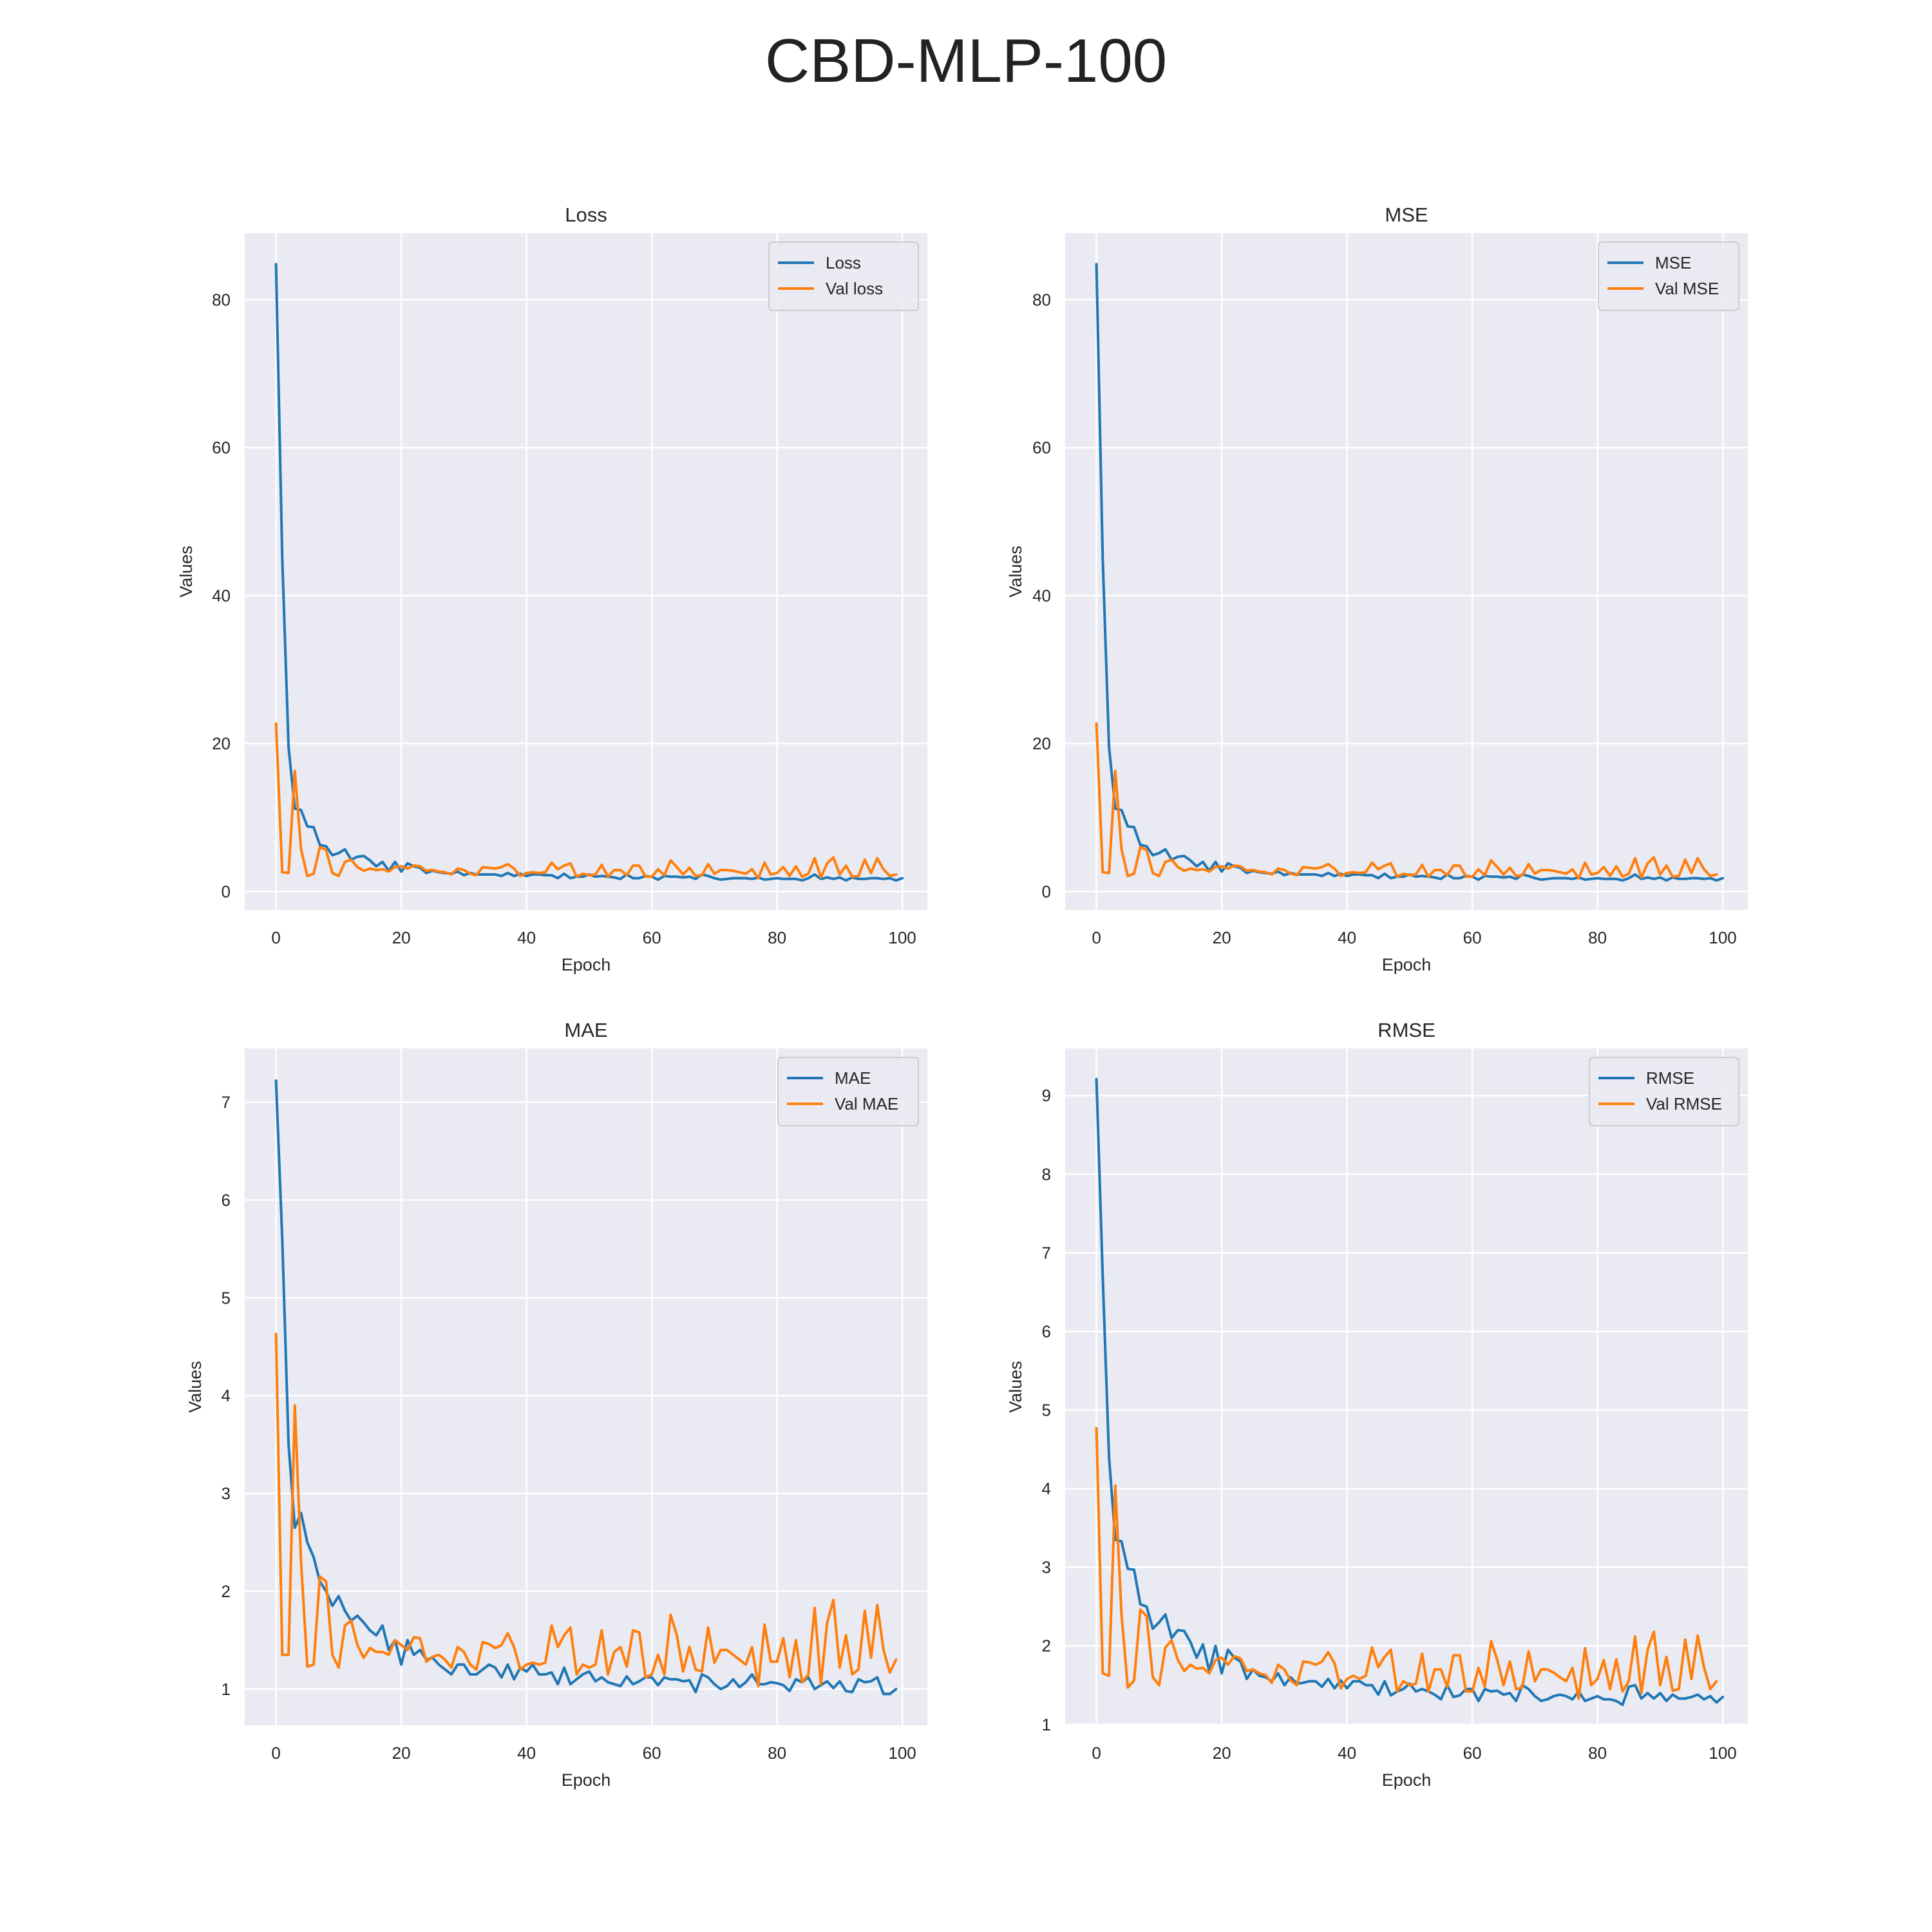 The width and height of the screenshot is (1932, 1932). I want to click on legend: RMSE Val RMSE, so click(1664, 1092).